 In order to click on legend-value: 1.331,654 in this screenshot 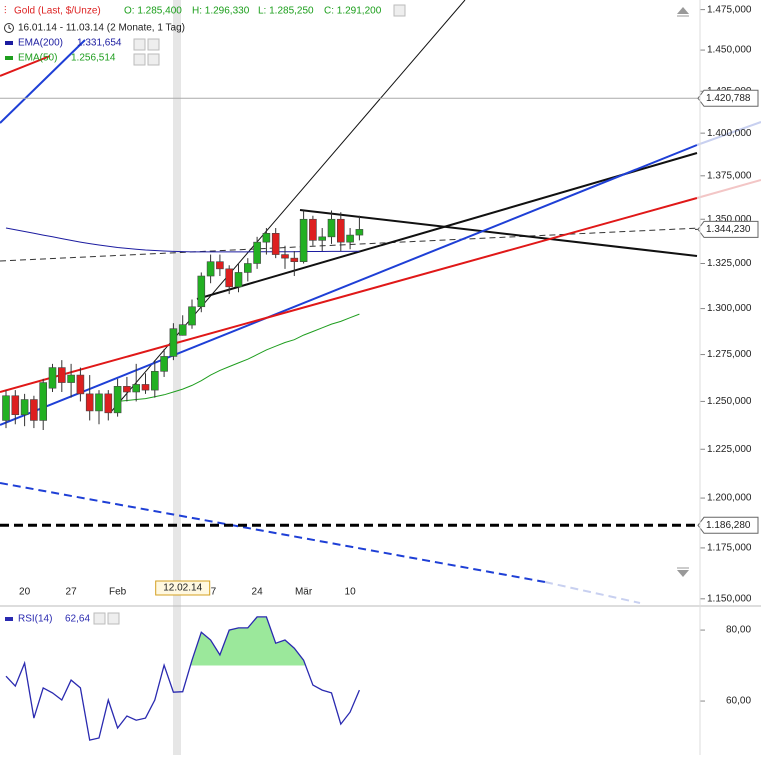, I will do `click(99, 43)`.